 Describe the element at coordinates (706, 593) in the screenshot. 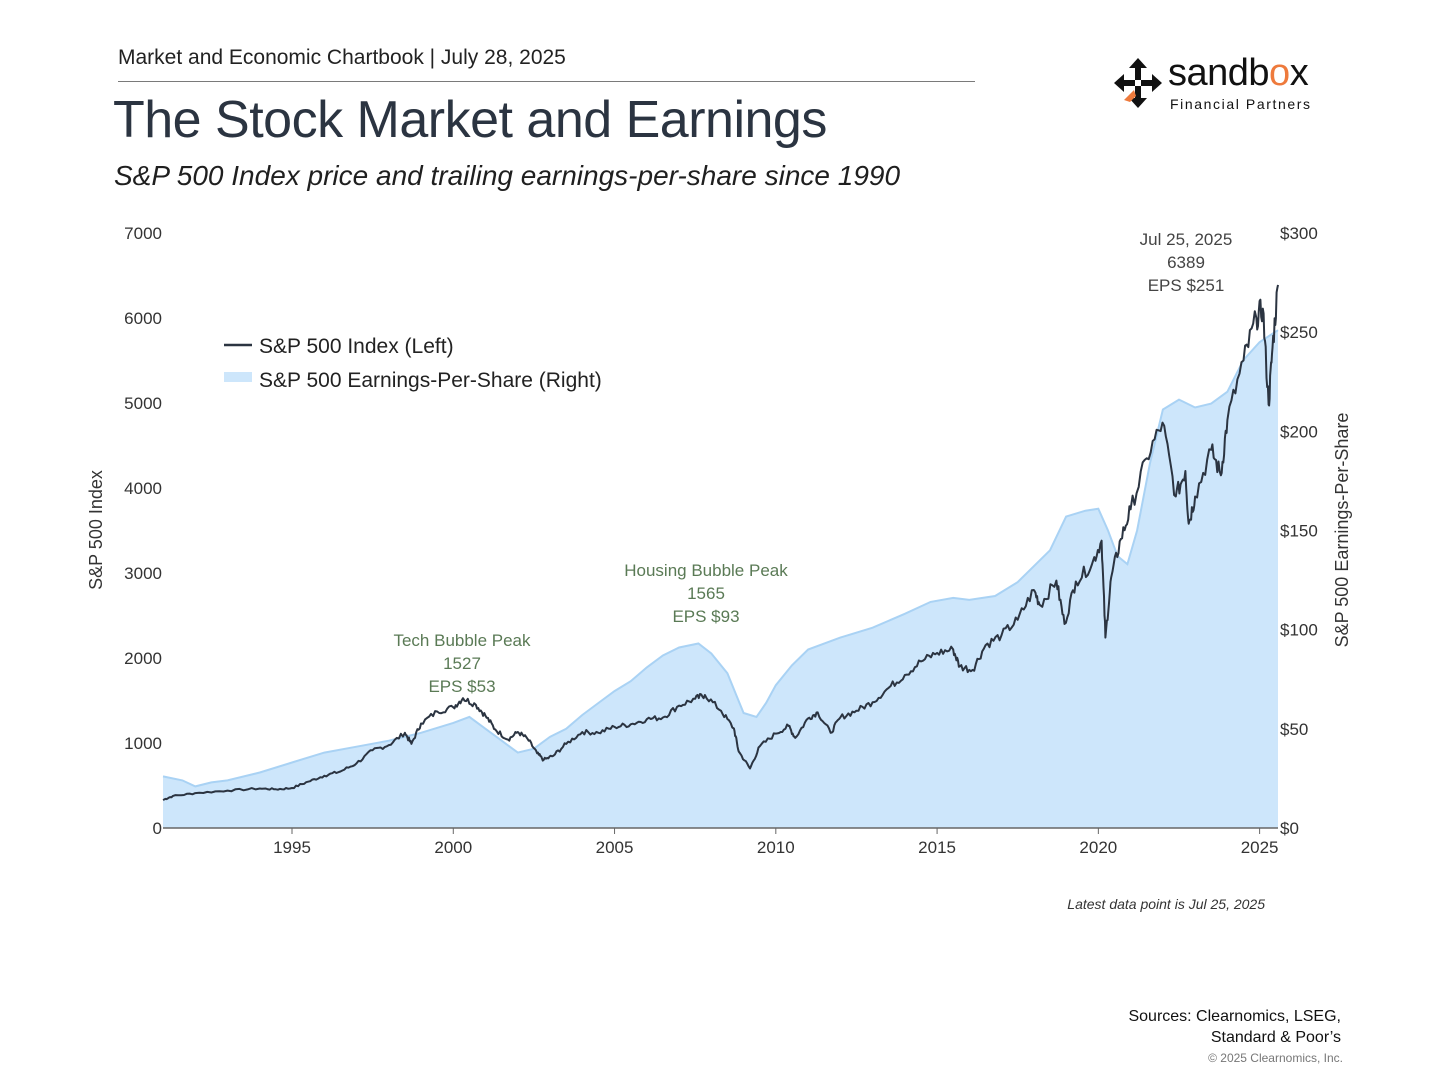

I see `annotation-label: 1565` at that location.